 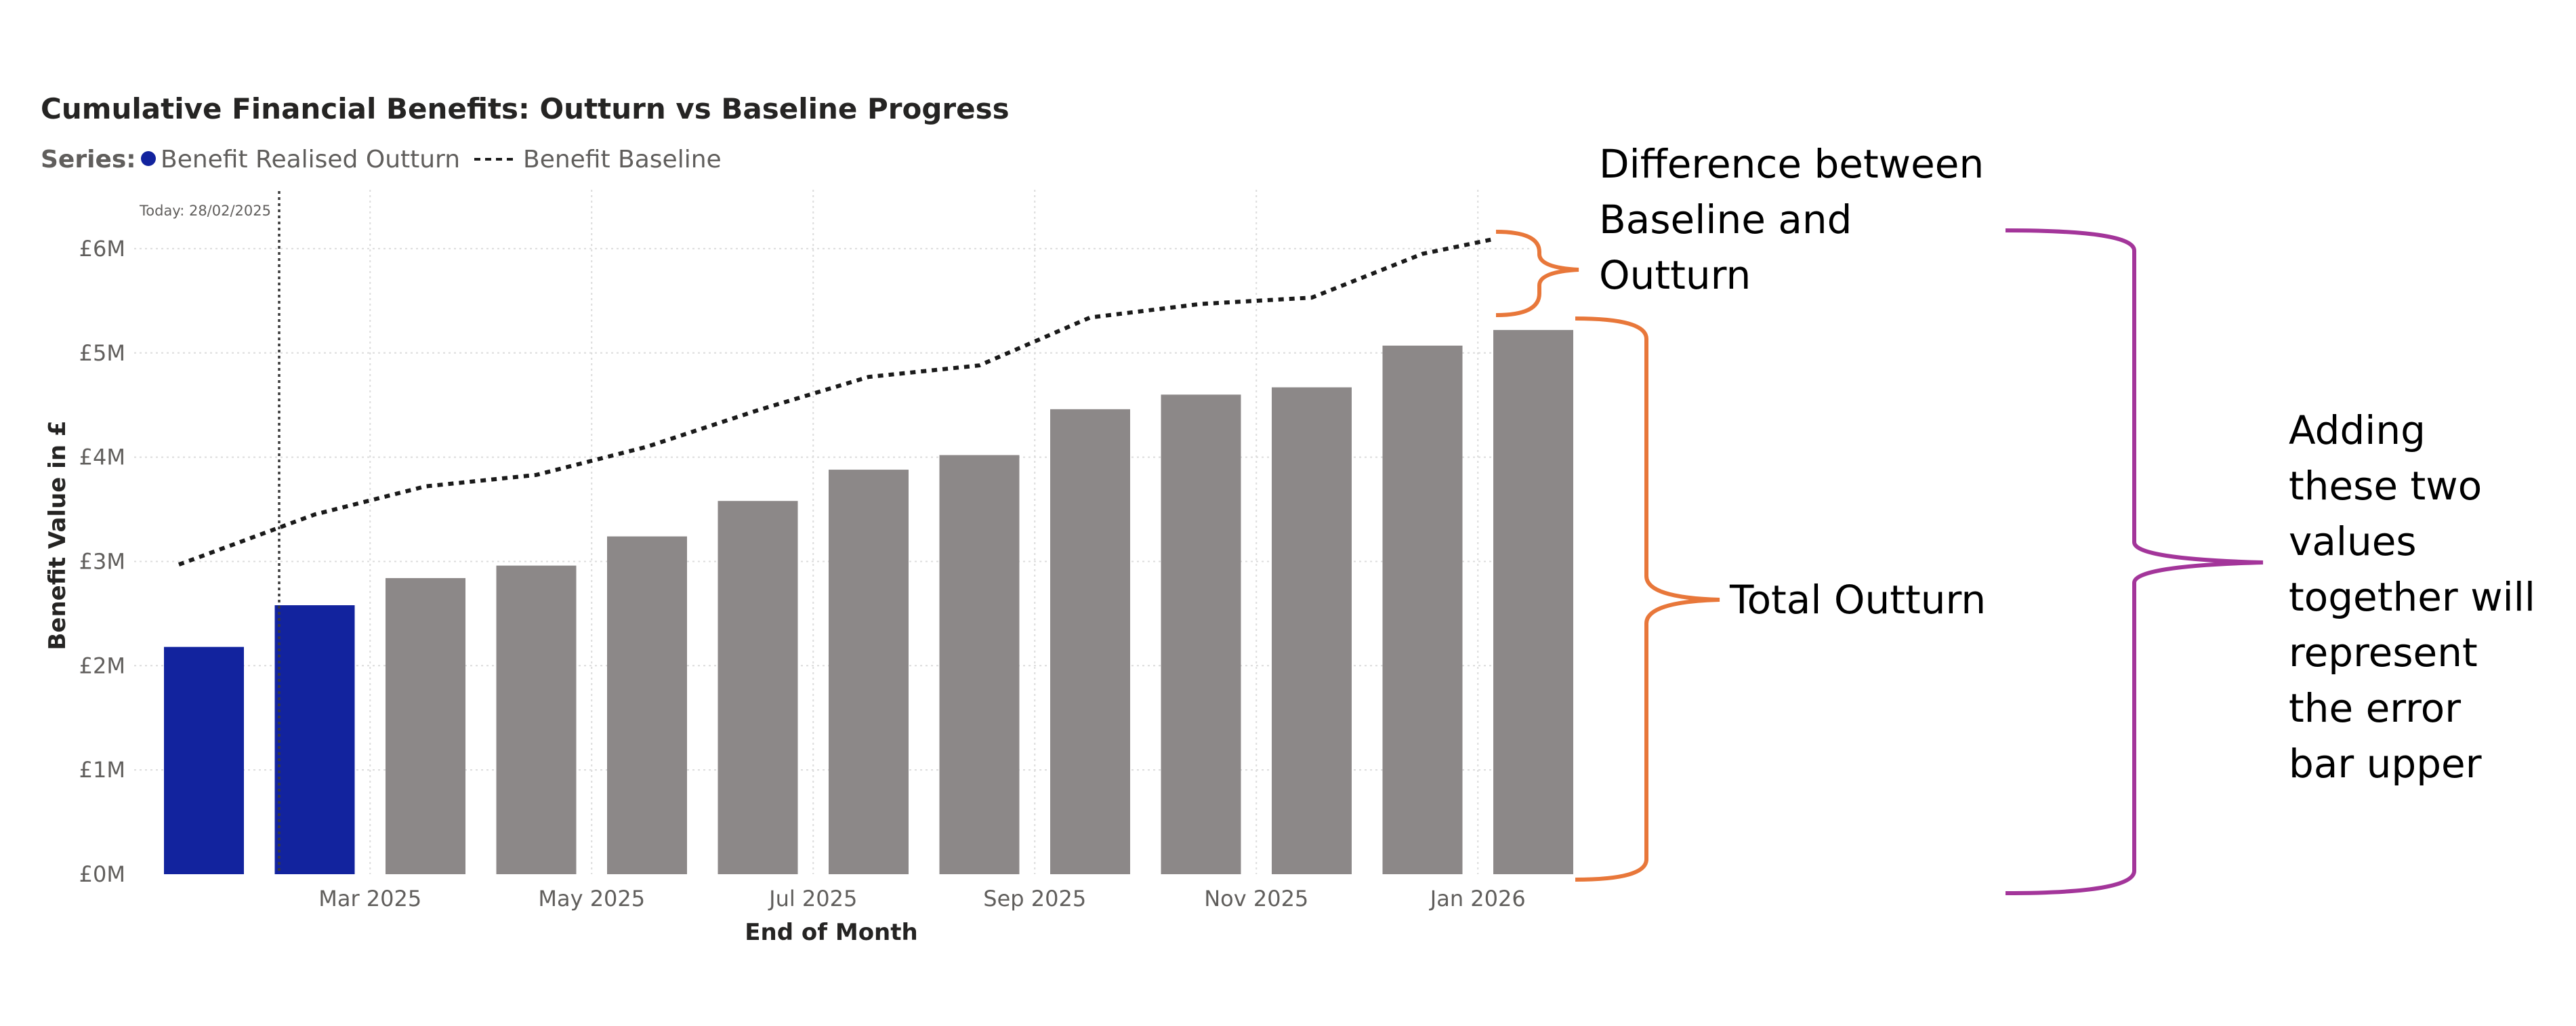 I want to click on bar-apr-2025, so click(x=425, y=726).